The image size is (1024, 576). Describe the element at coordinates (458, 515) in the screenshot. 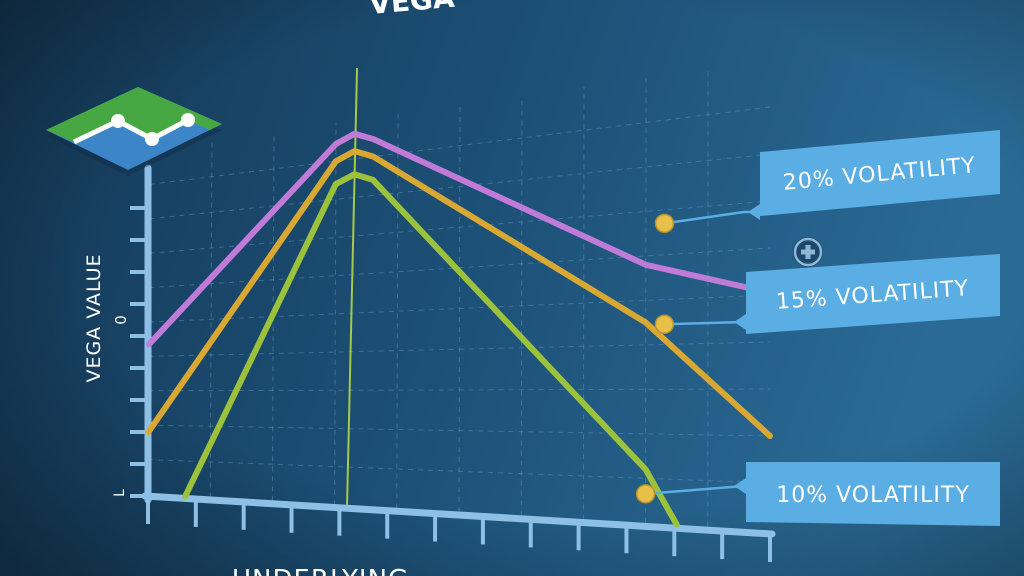

I see `x-axis` at that location.